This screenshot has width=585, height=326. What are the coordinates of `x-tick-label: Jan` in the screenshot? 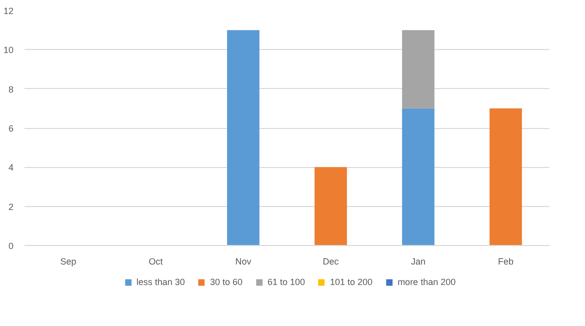 It's located at (418, 261).